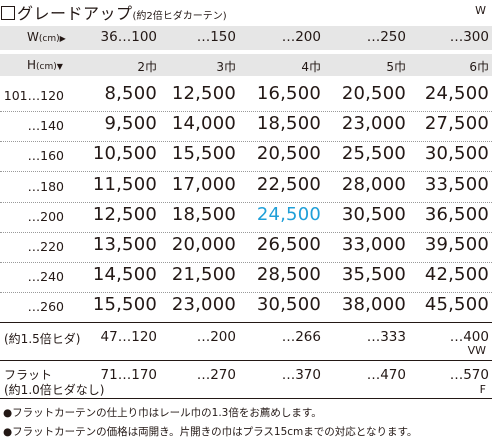  I want to click on height-range-label: …260, so click(45, 307).